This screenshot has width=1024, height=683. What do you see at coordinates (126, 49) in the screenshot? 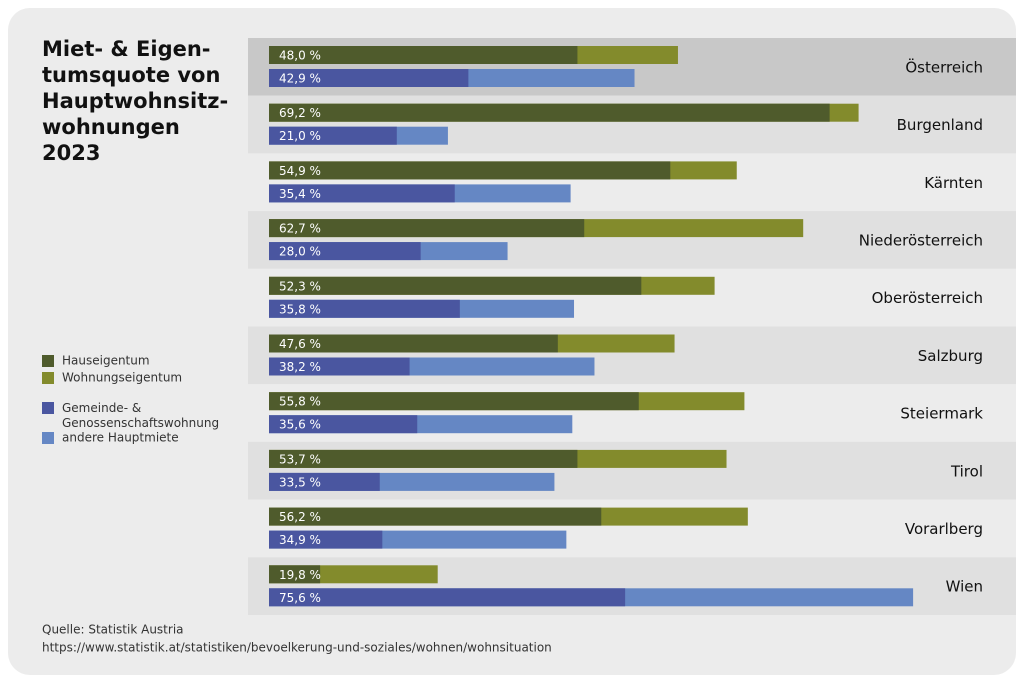
I see `chart-title: Miet- & Eigen-` at bounding box center [126, 49].